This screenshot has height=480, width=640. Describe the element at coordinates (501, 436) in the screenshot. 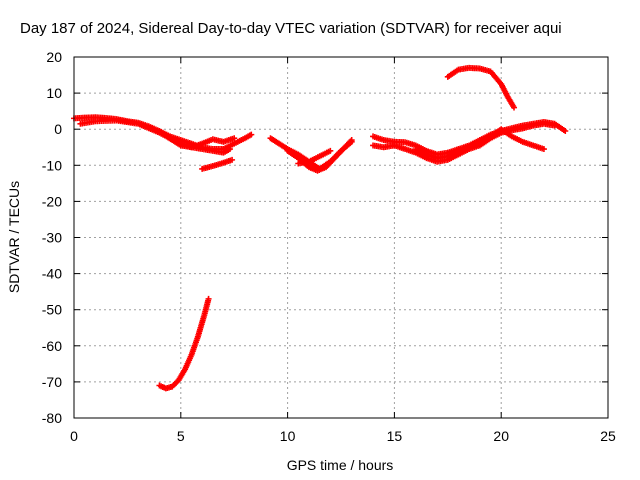

I see `x-tick-label: 20` at that location.